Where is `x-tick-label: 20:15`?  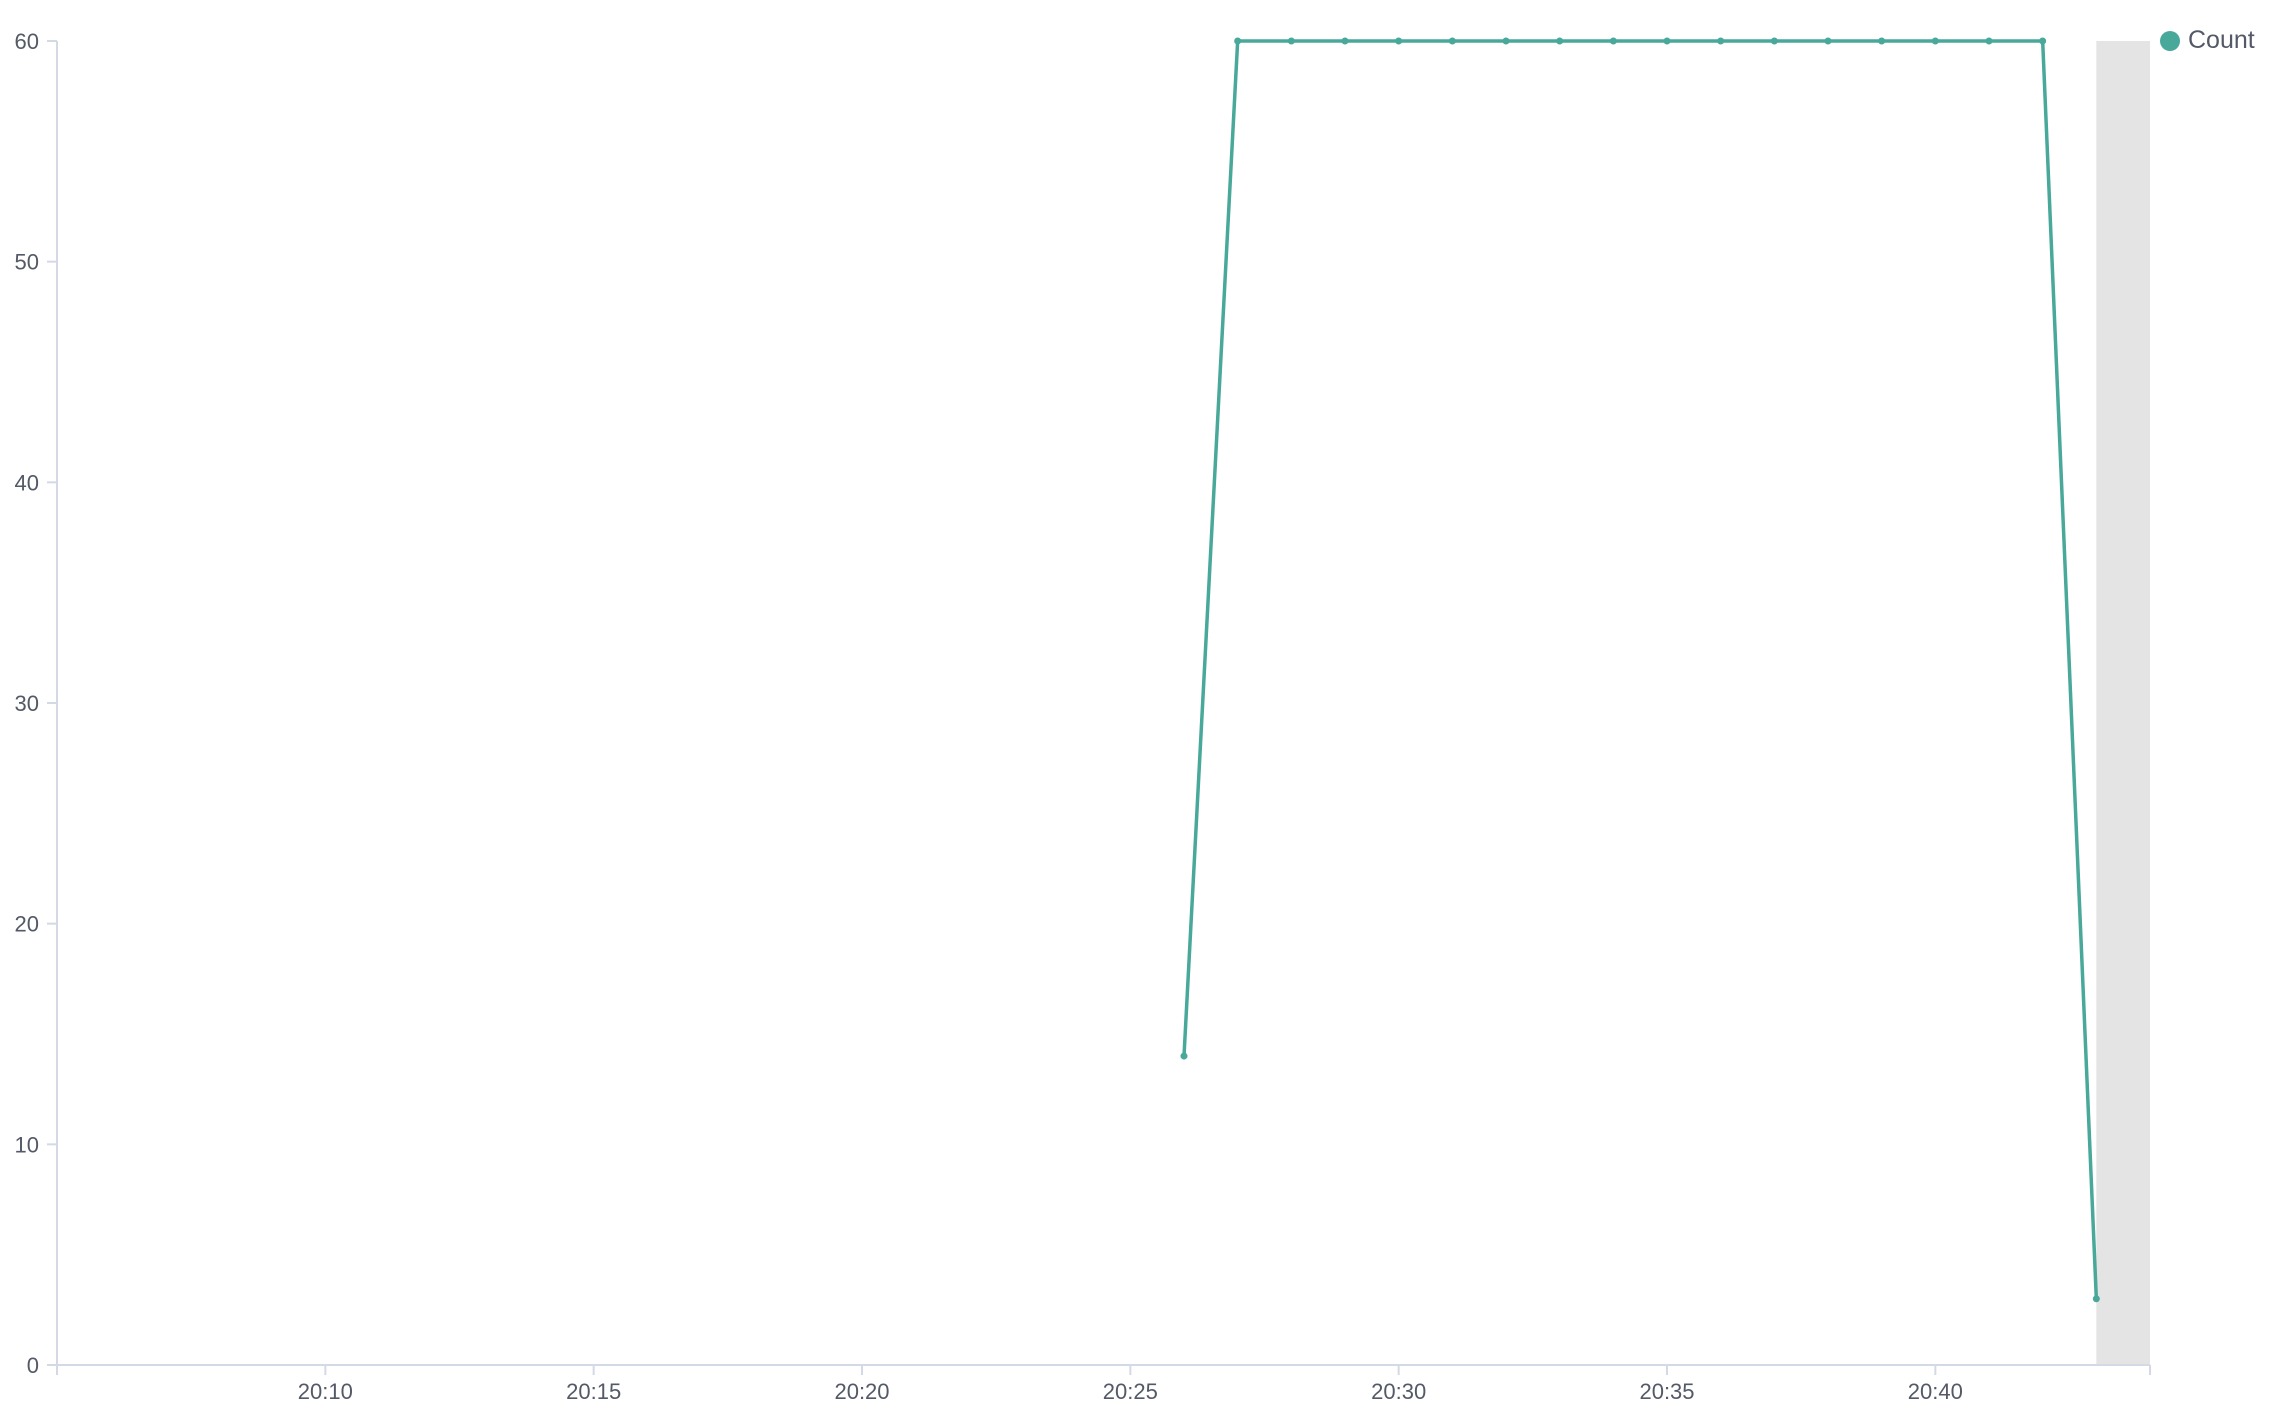
x-tick-label: 20:15 is located at coordinates (593, 1391).